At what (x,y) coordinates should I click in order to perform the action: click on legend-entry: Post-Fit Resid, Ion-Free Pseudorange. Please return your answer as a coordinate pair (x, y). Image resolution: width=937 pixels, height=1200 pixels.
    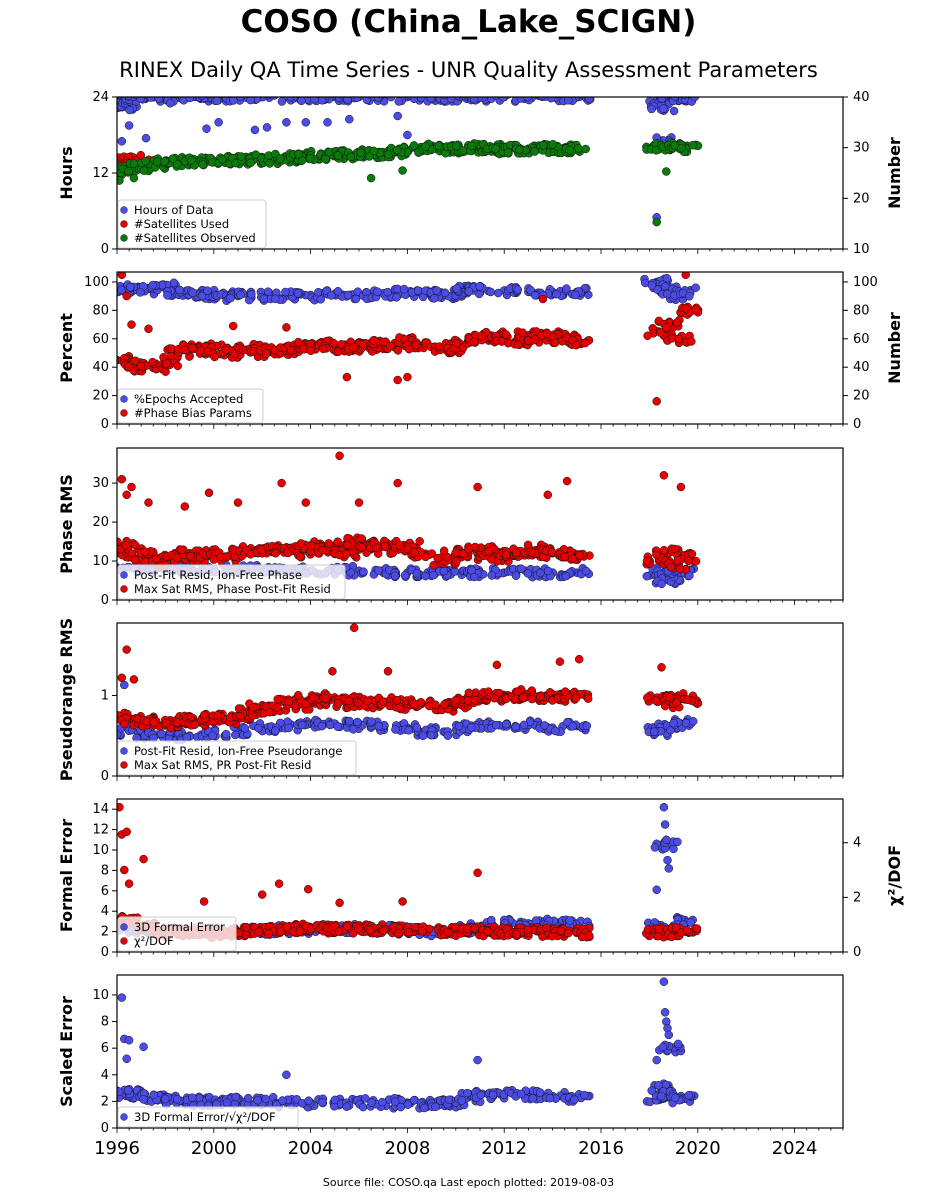
    Looking at the image, I should click on (238, 751).